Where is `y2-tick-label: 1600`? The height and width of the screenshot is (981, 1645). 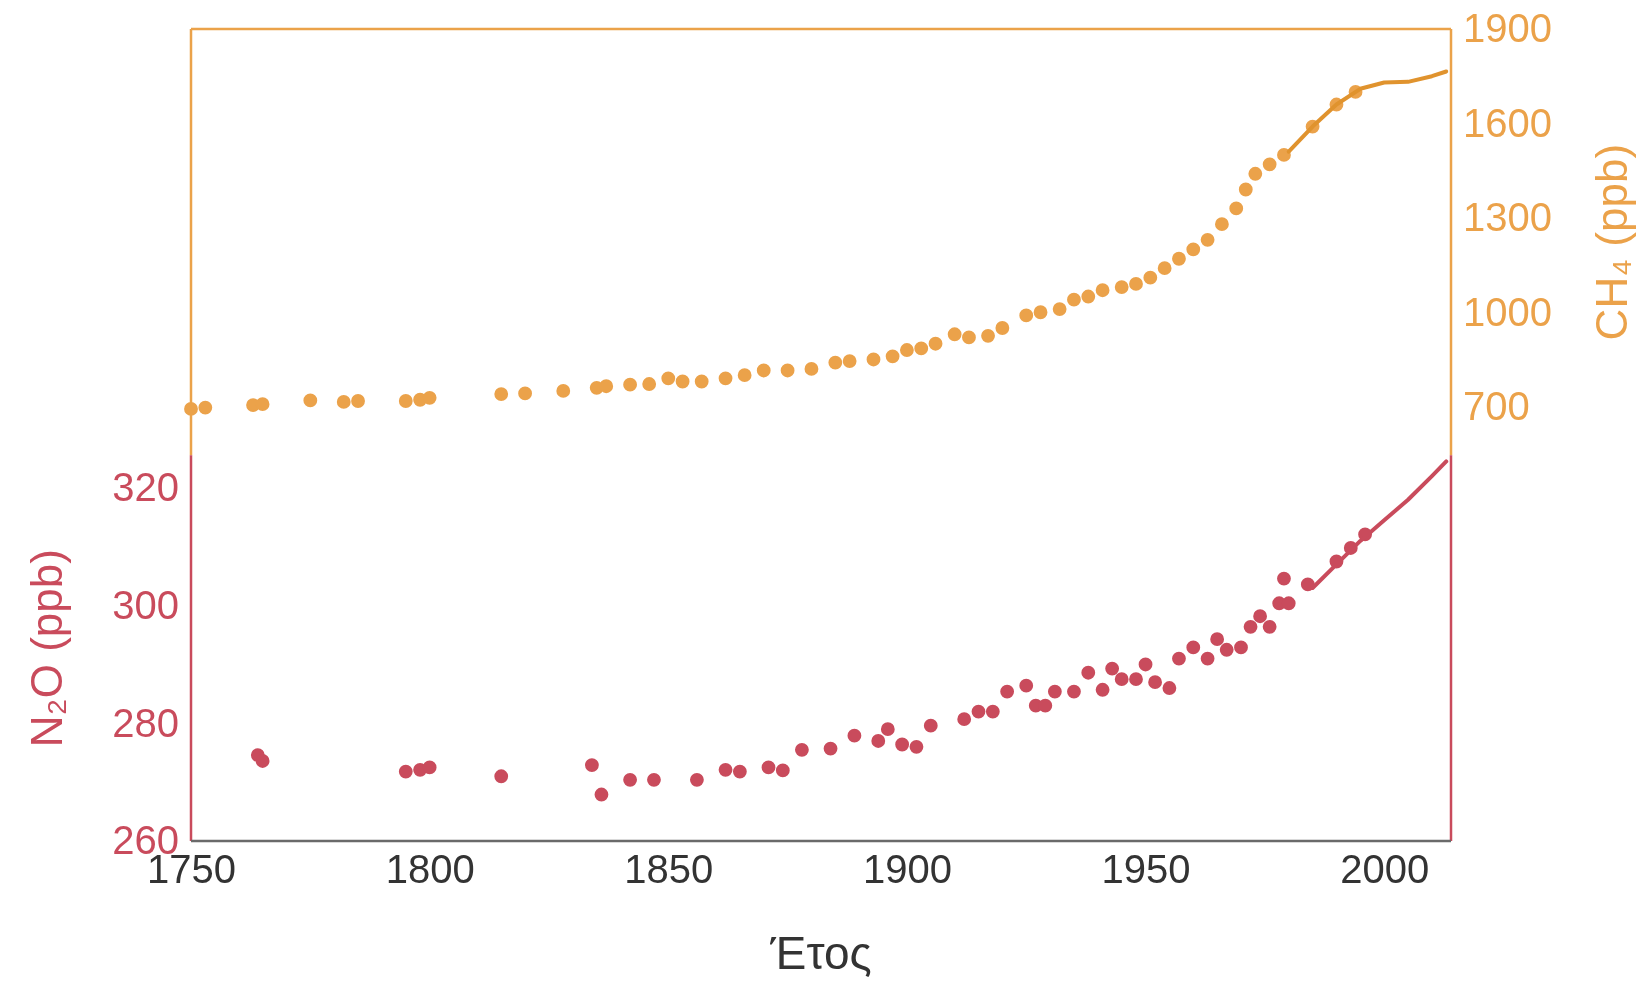 y2-tick-label: 1600 is located at coordinates (1507, 122).